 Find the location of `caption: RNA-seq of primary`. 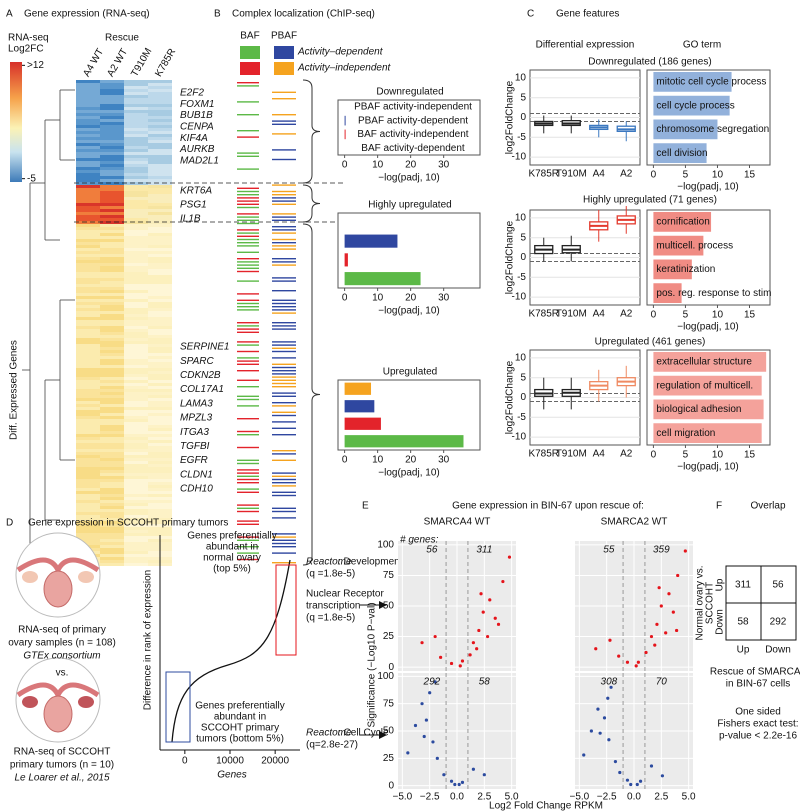

caption: RNA-seq of primary is located at coordinates (62, 630).